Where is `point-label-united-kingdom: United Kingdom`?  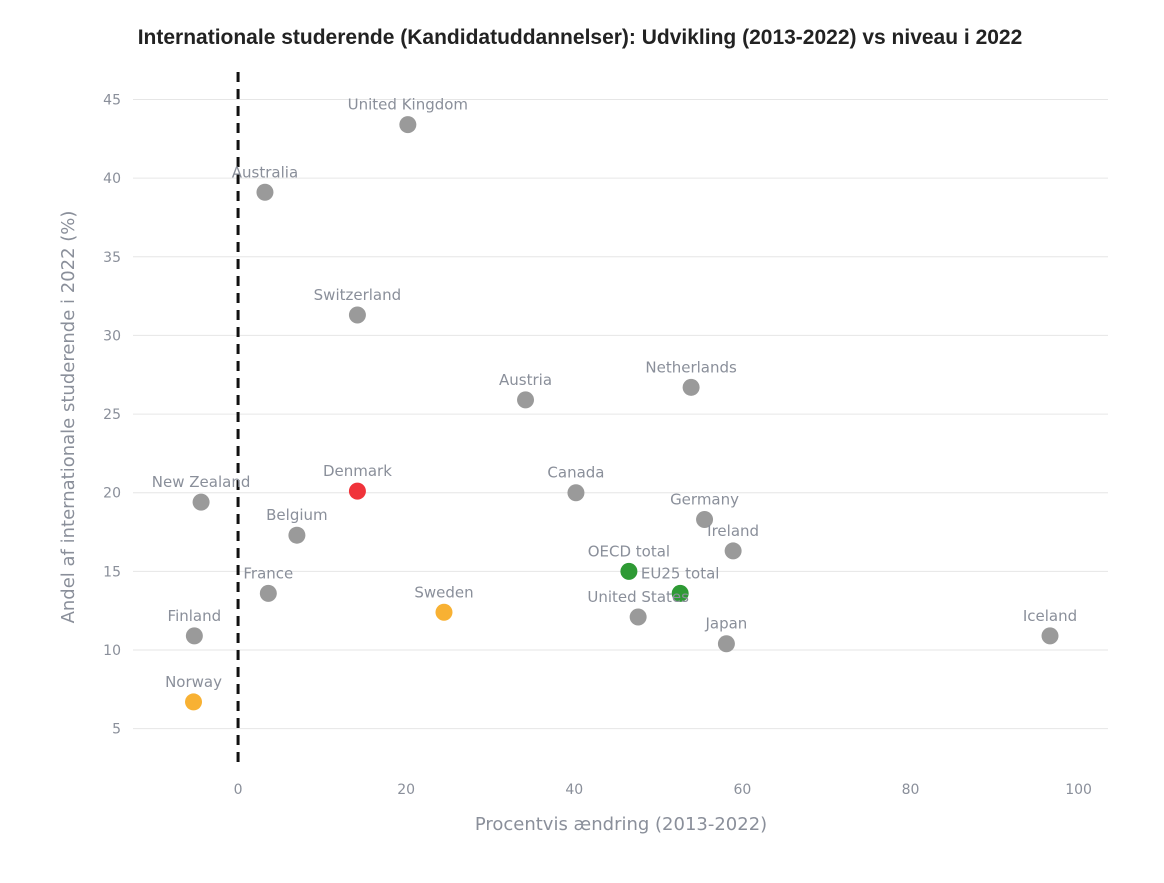 point-label-united-kingdom: United Kingdom is located at coordinates (408, 105).